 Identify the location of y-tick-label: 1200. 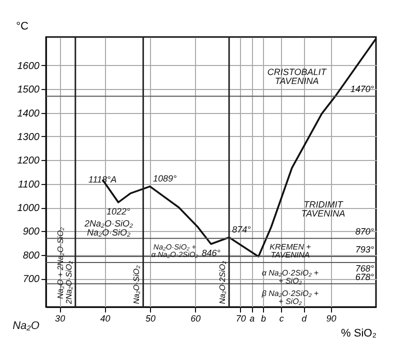
(28, 161).